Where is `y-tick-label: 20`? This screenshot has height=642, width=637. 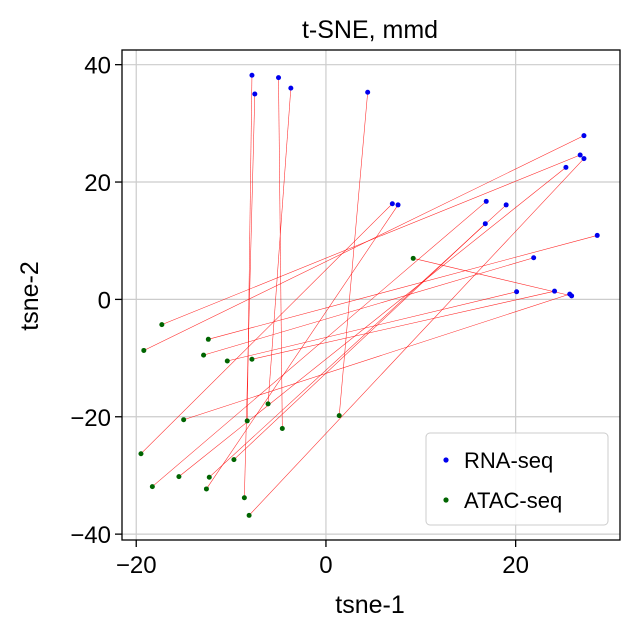 y-tick-label: 20 is located at coordinates (97, 183).